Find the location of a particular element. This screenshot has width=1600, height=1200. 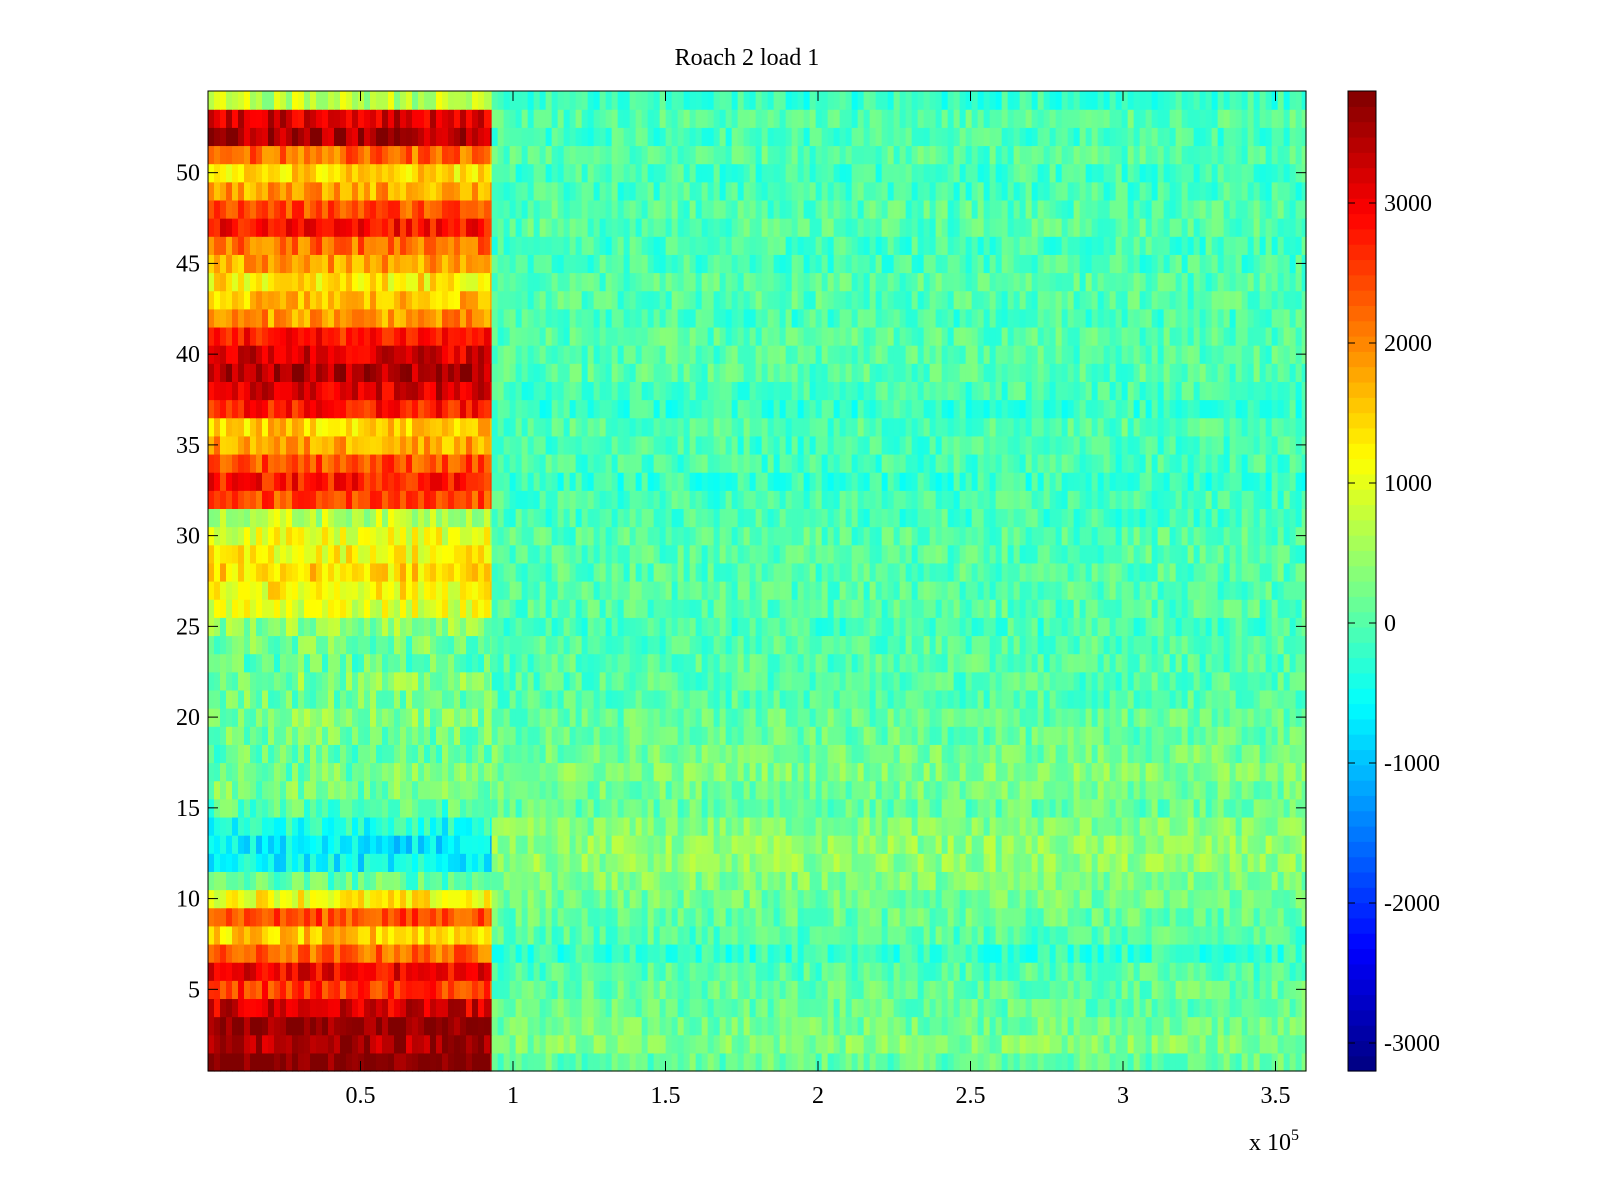

heatmap-cell-row-10-early is located at coordinates (409, 899).